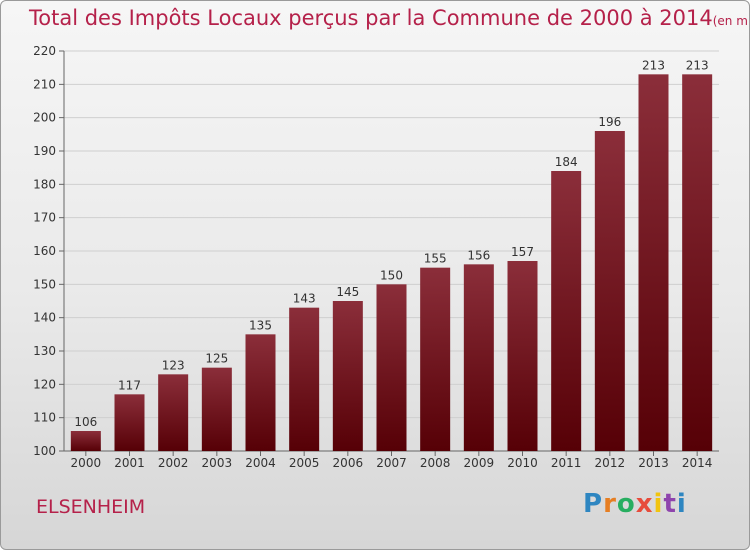  I want to click on bar-2014, so click(697, 262).